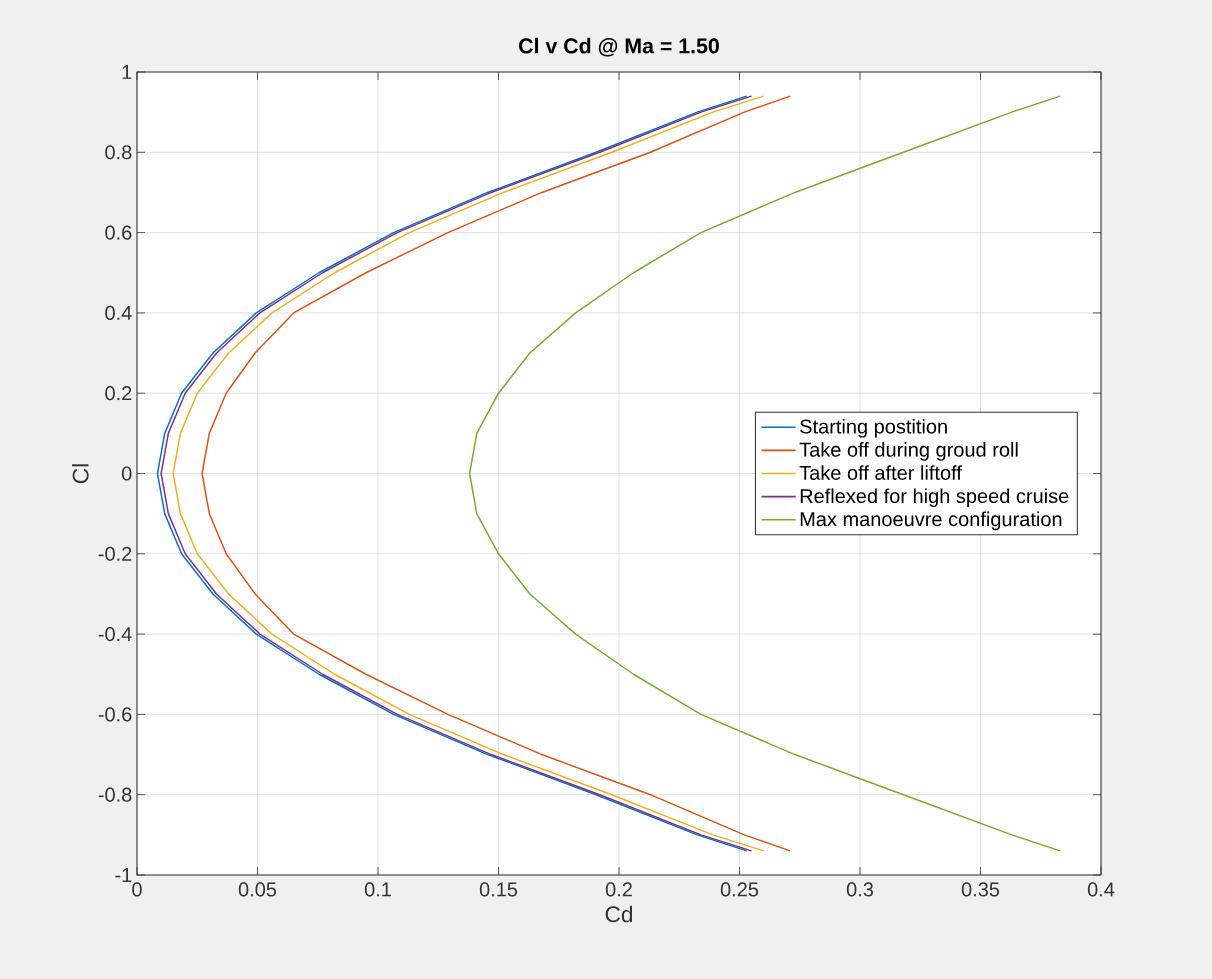 Image resolution: width=1212 pixels, height=979 pixels. What do you see at coordinates (127, 72) in the screenshot?
I see `y-tick-label: 1` at bounding box center [127, 72].